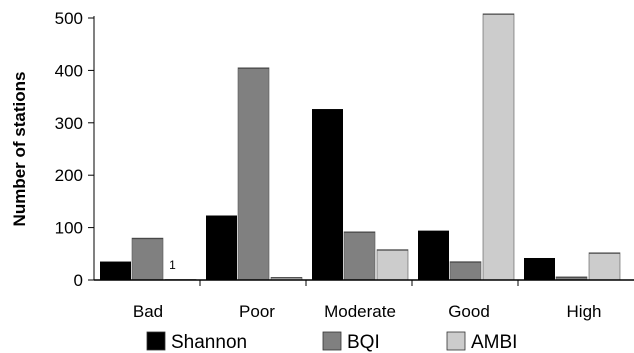 The image size is (634, 353). I want to click on bar-shannon-high, so click(539, 268).